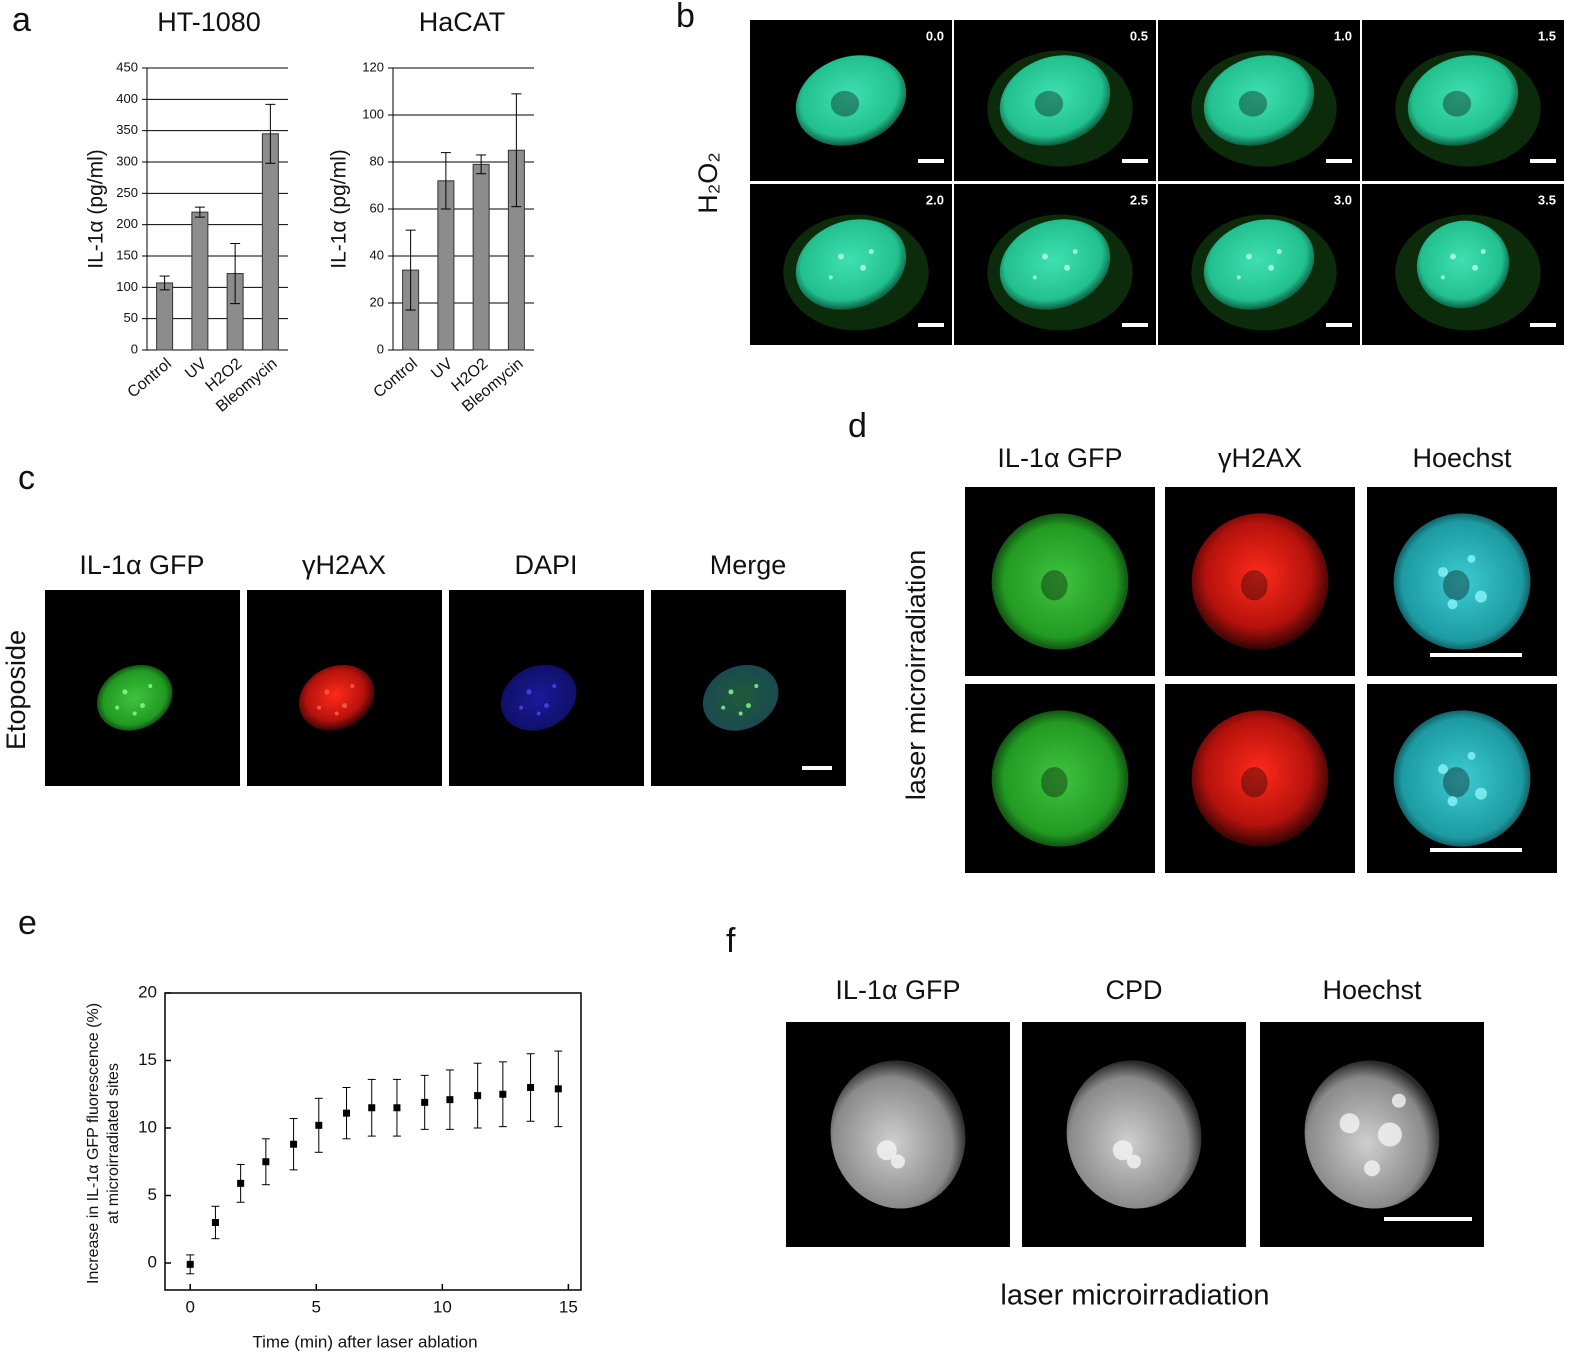  What do you see at coordinates (26, 478) in the screenshot?
I see `panel-letter: c` at bounding box center [26, 478].